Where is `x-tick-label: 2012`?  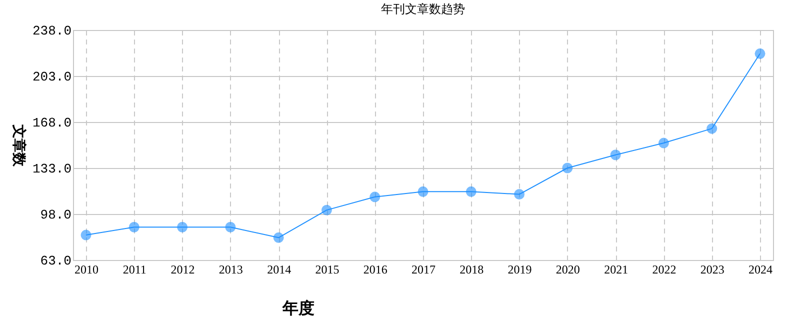
x-tick-label: 2012 is located at coordinates (182, 269).